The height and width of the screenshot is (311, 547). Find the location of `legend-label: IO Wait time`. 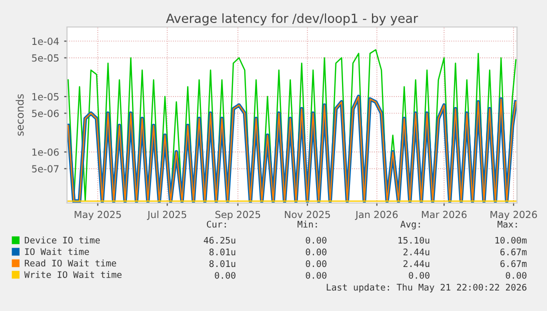

legend-label: IO Wait time is located at coordinates (57, 252).